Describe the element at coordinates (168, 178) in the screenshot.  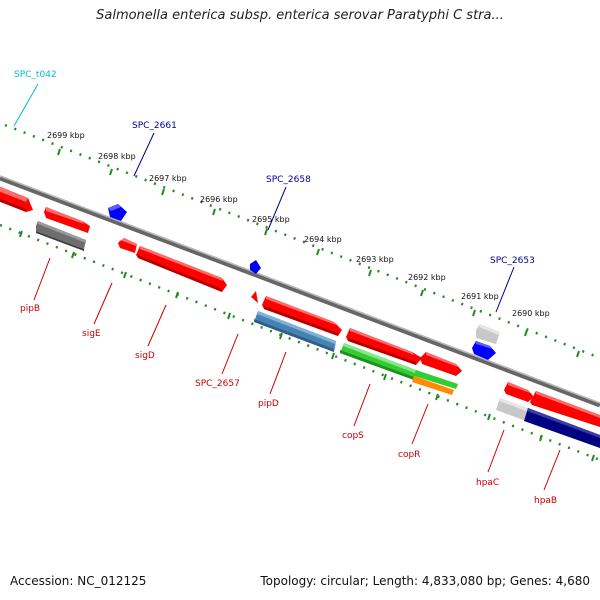
I see `kbp-label: 2697 kbp` at that location.